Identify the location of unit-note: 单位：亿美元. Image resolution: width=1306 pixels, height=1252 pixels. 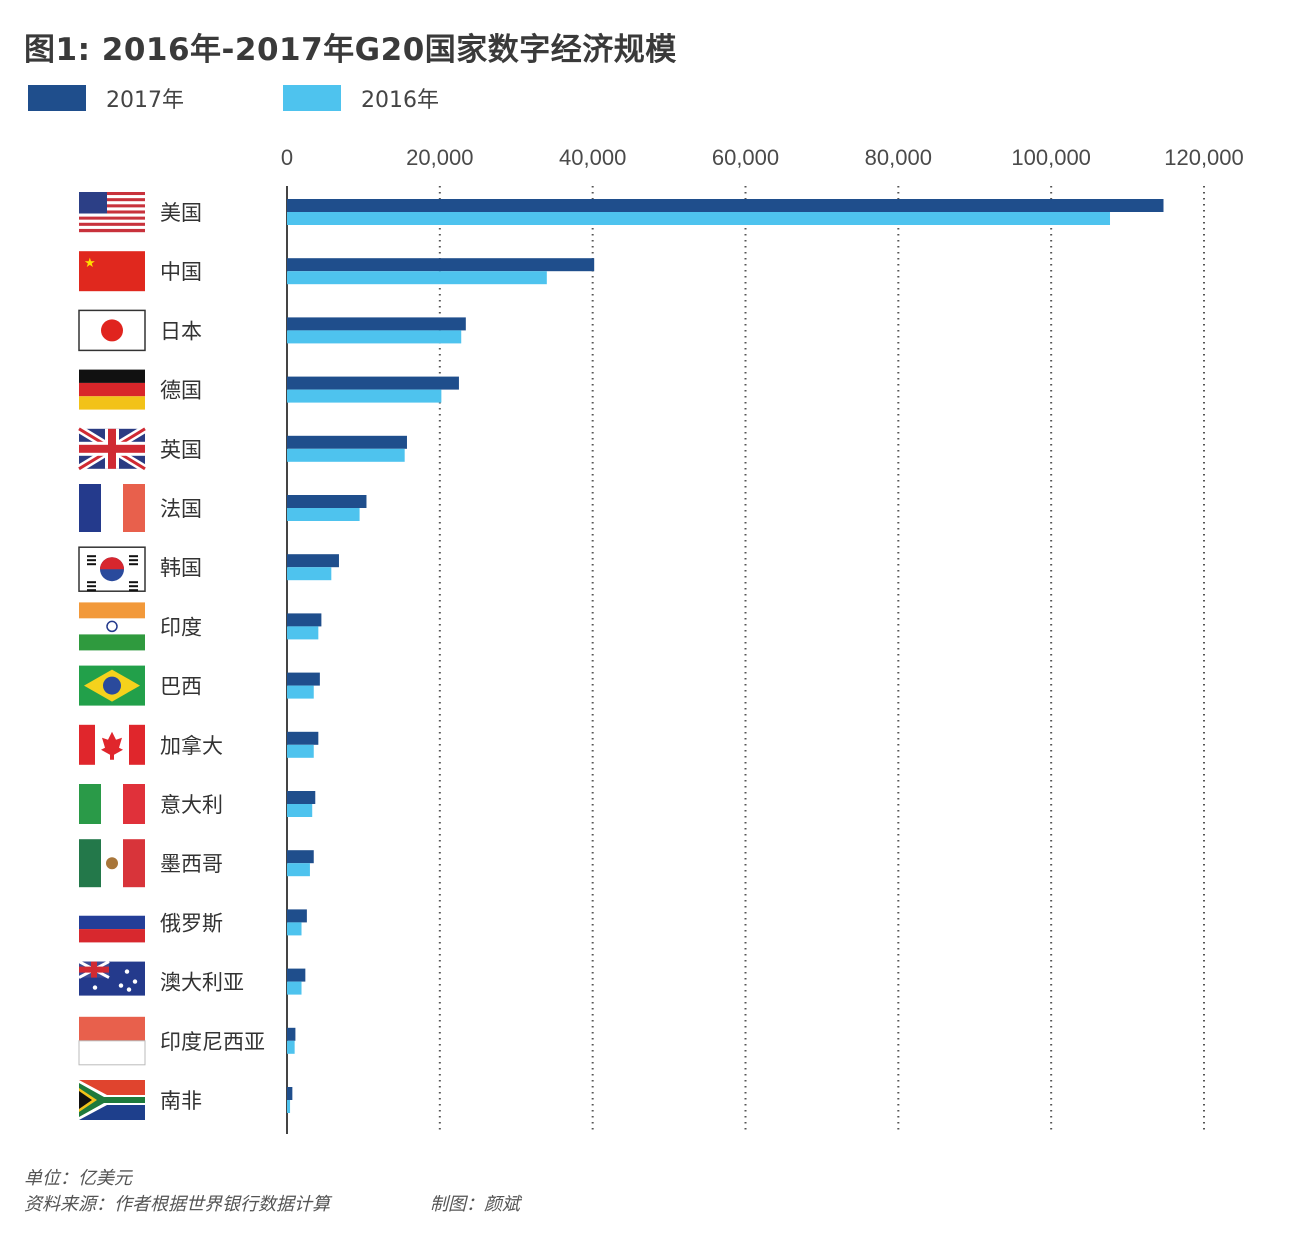
(78, 1178).